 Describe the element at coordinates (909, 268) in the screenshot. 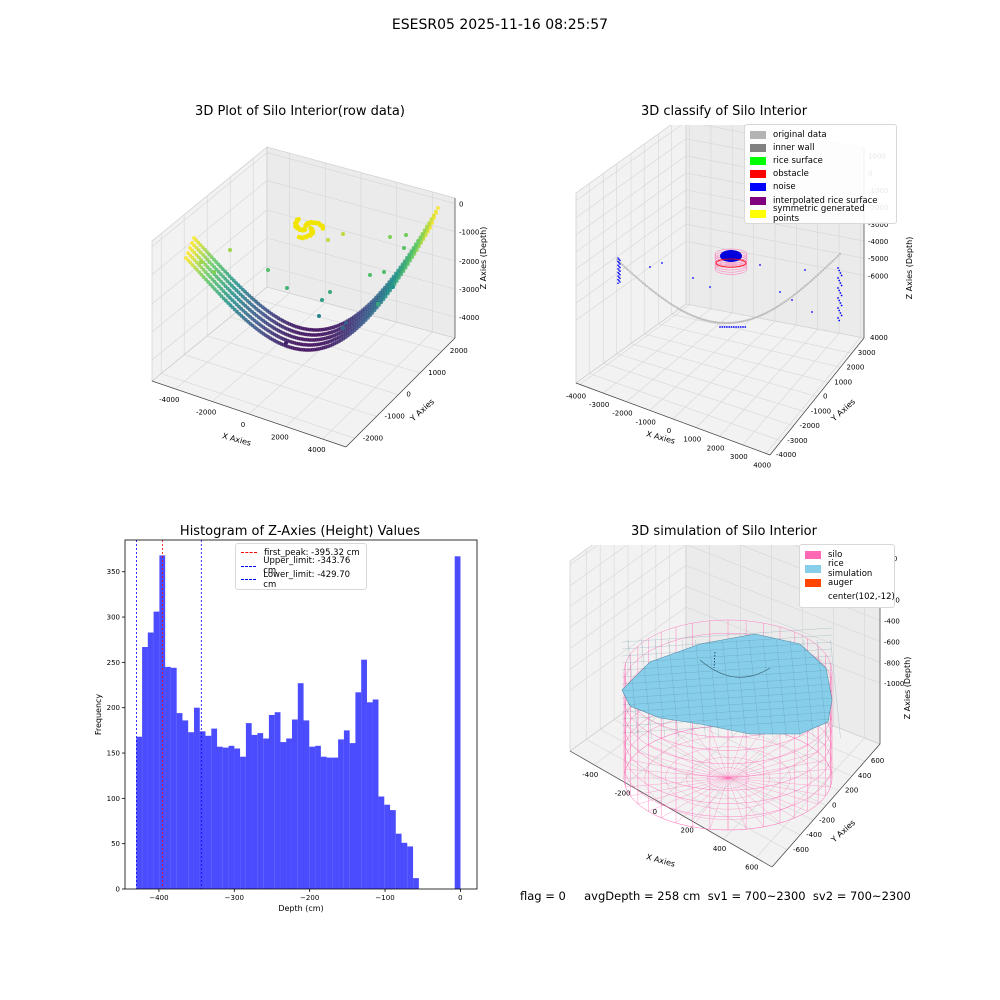

I see `z-axis-label: Z Axies (Depth)` at that location.